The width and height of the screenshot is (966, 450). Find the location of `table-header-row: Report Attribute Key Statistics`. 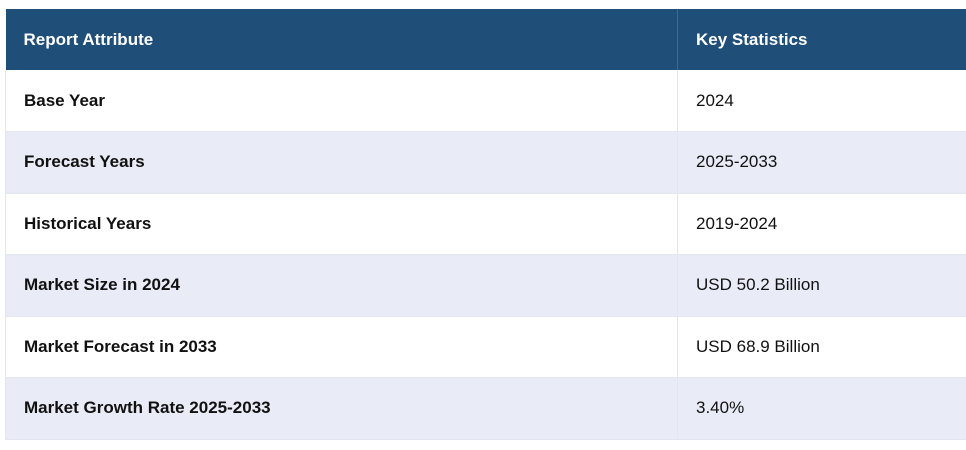

table-header-row: Report Attribute Key Statistics is located at coordinates (485, 39).